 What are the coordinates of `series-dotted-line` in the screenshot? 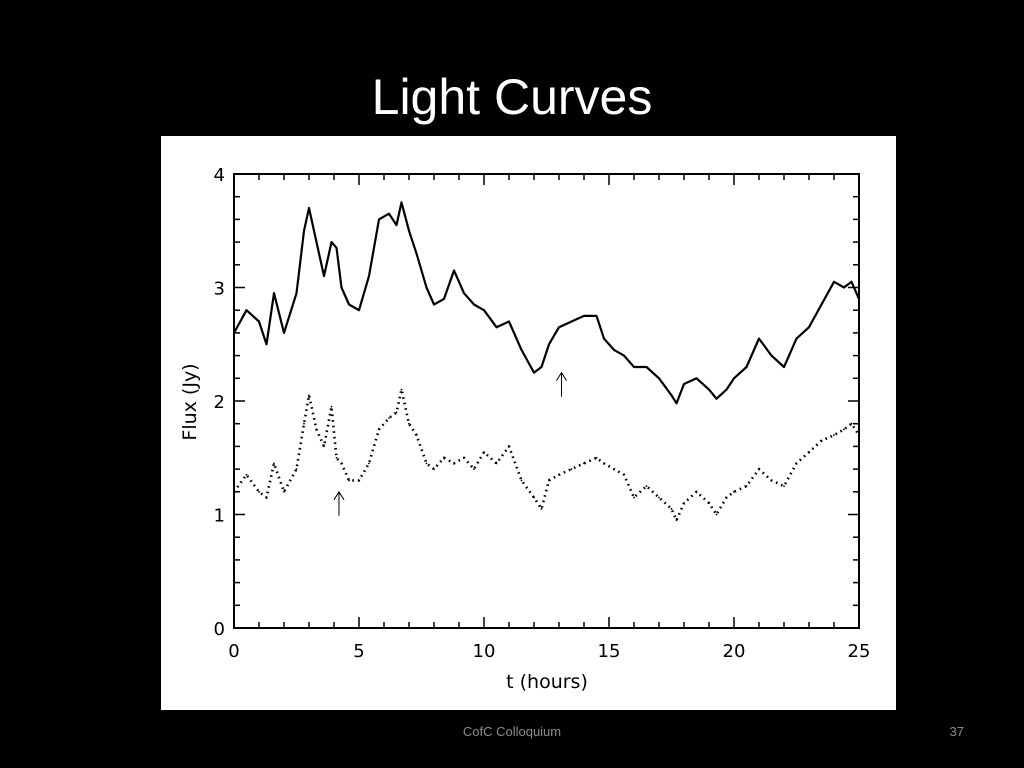 It's located at (546, 455).